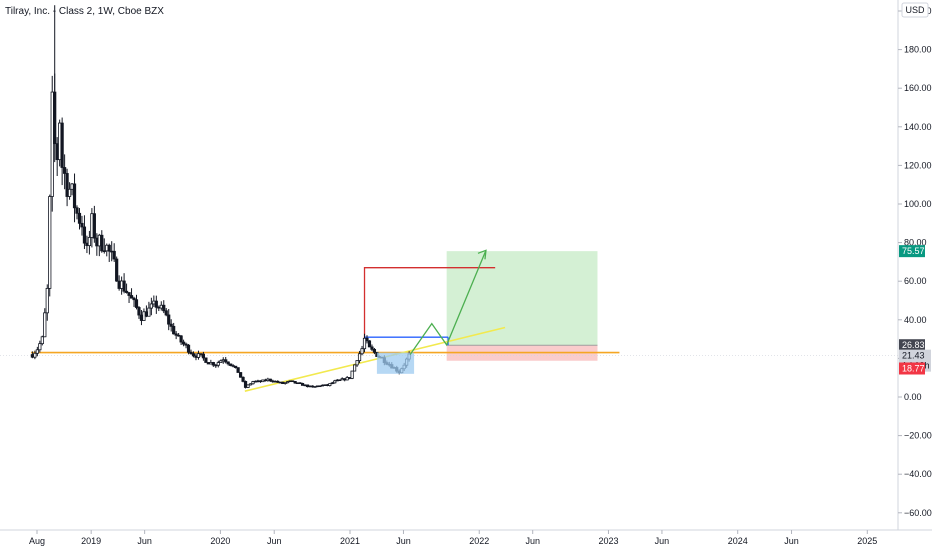 Image resolution: width=932 pixels, height=550 pixels. Describe the element at coordinates (918, 436) in the screenshot. I see `y-tick-label: −20.00` at that location.